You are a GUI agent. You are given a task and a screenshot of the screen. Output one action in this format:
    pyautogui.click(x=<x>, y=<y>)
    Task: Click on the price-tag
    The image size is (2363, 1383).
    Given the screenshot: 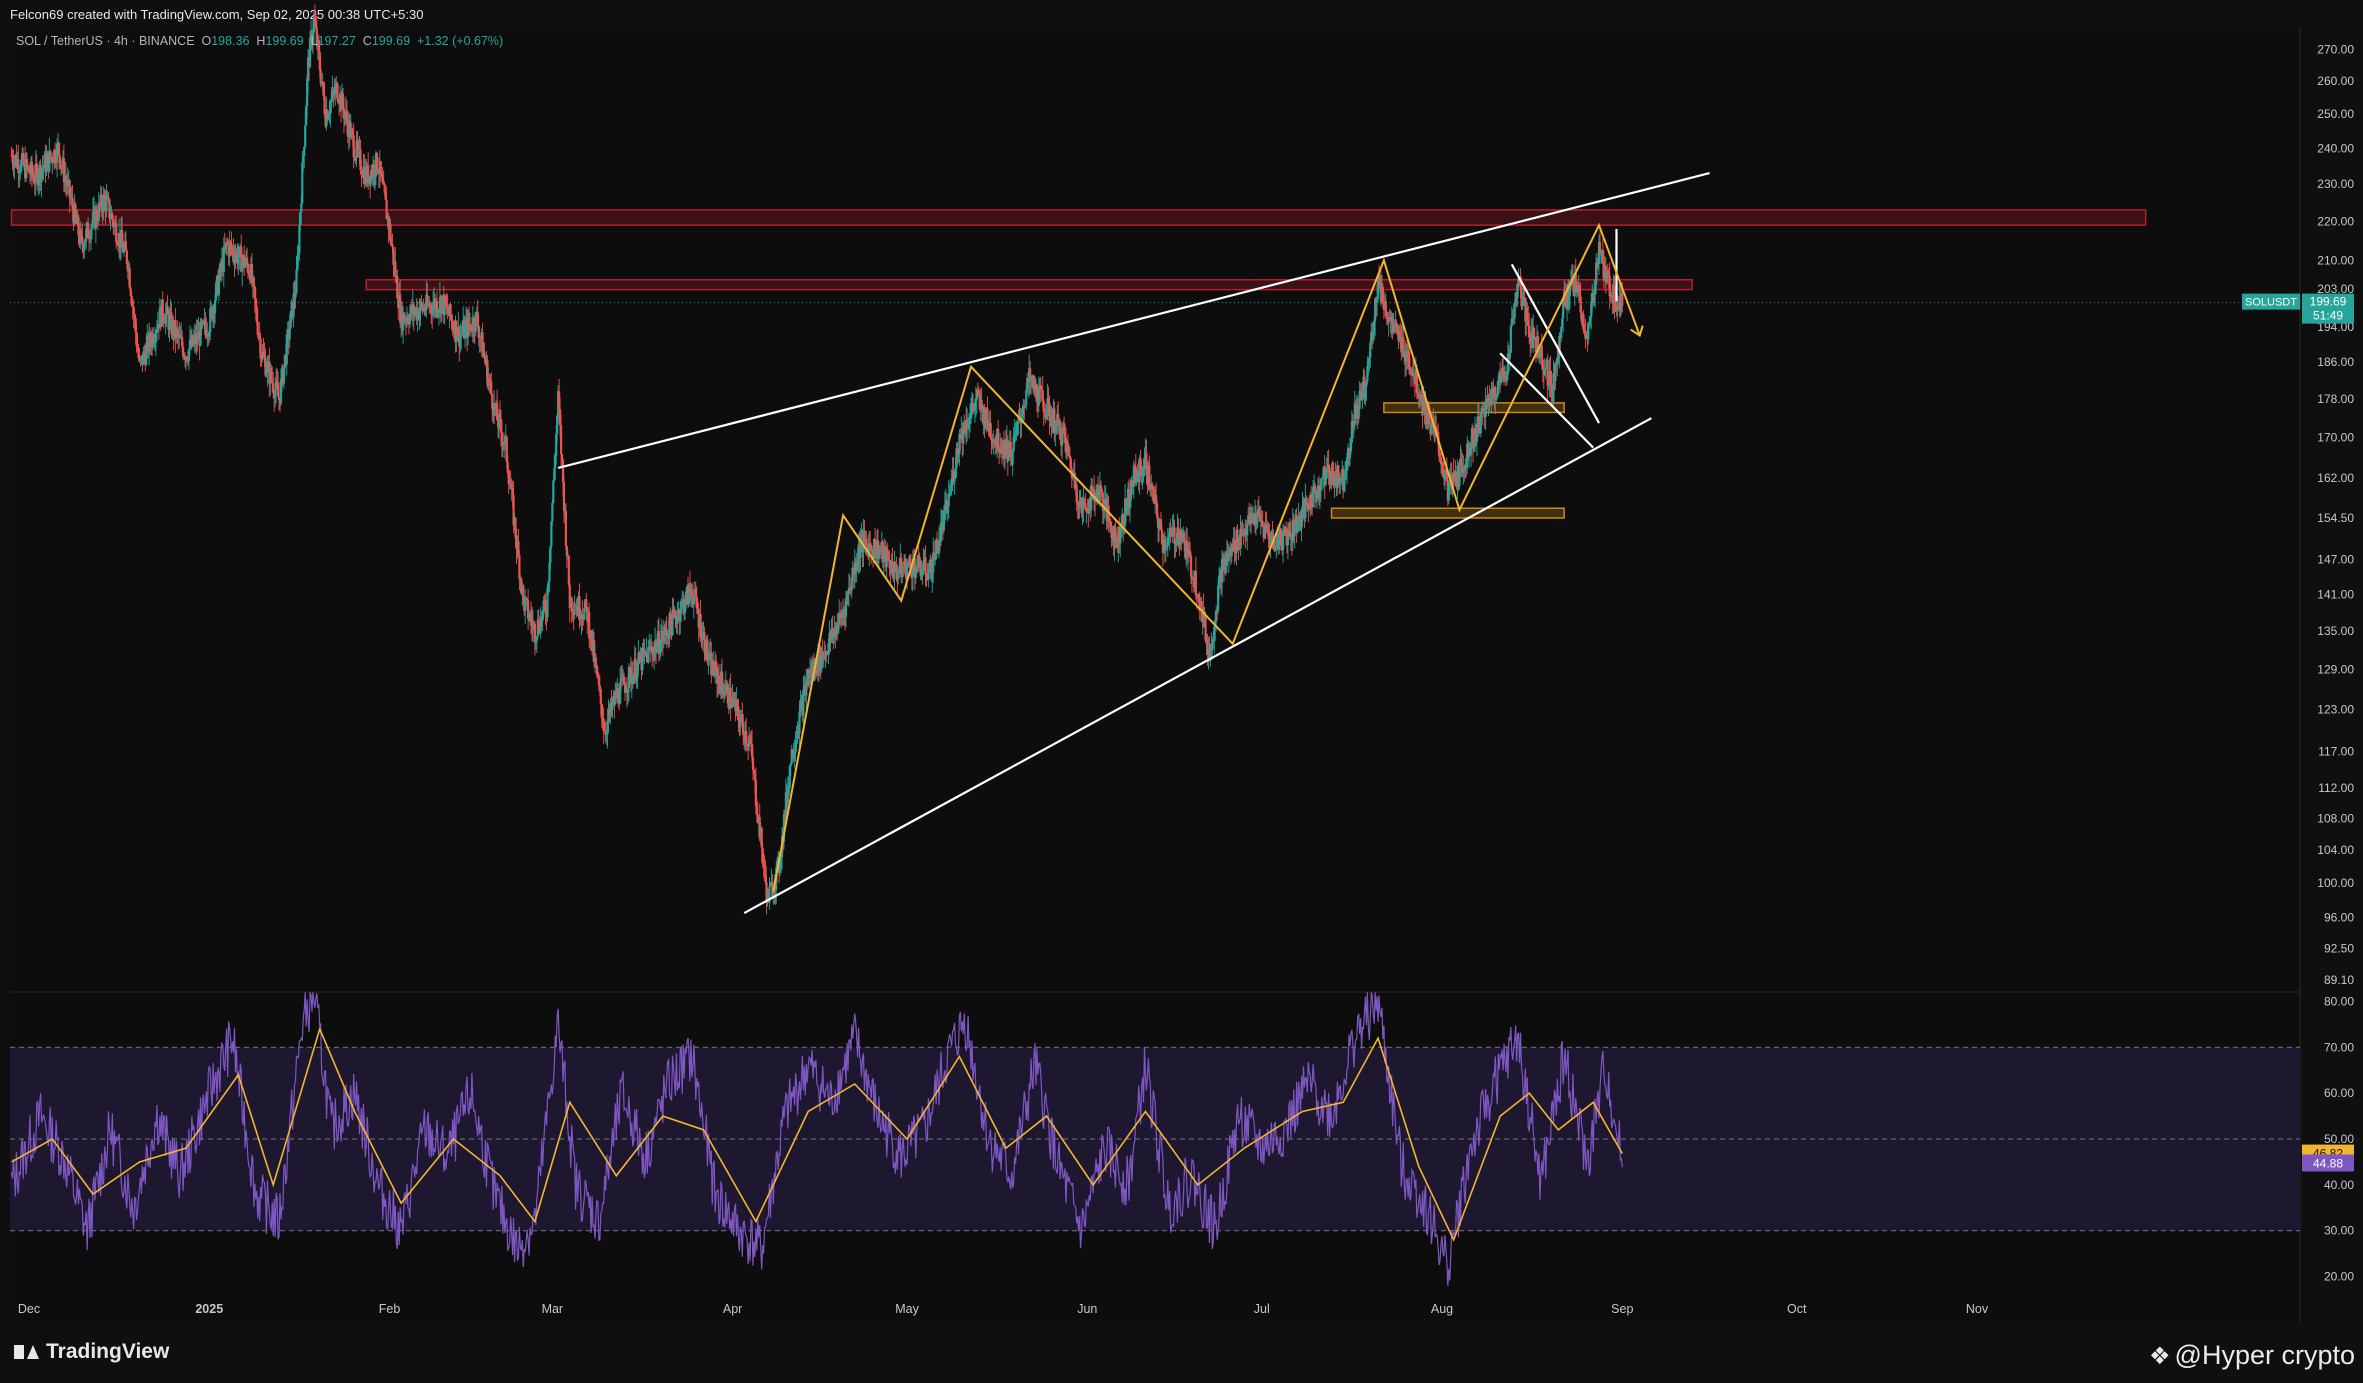 What is the action you would take?
    pyautogui.click(x=2328, y=308)
    